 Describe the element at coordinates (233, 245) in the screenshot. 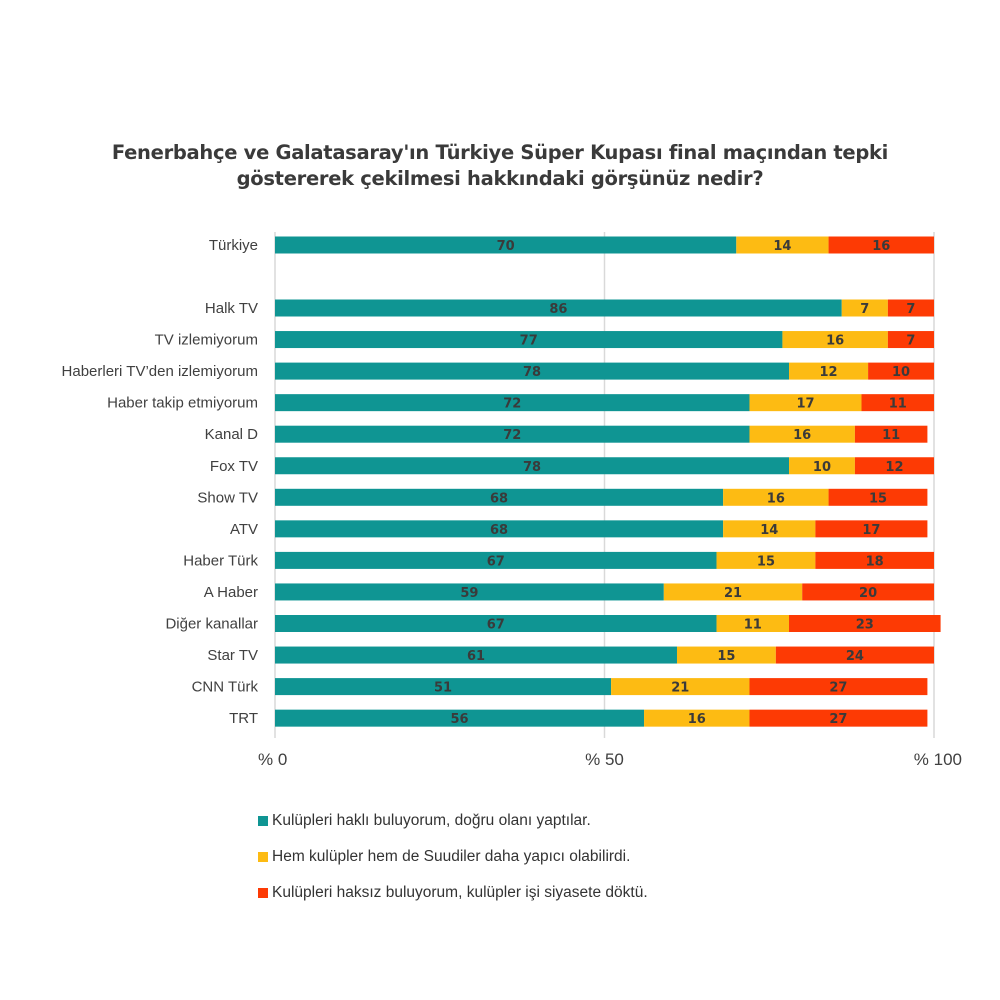

I see `category-label: Türkiye` at that location.